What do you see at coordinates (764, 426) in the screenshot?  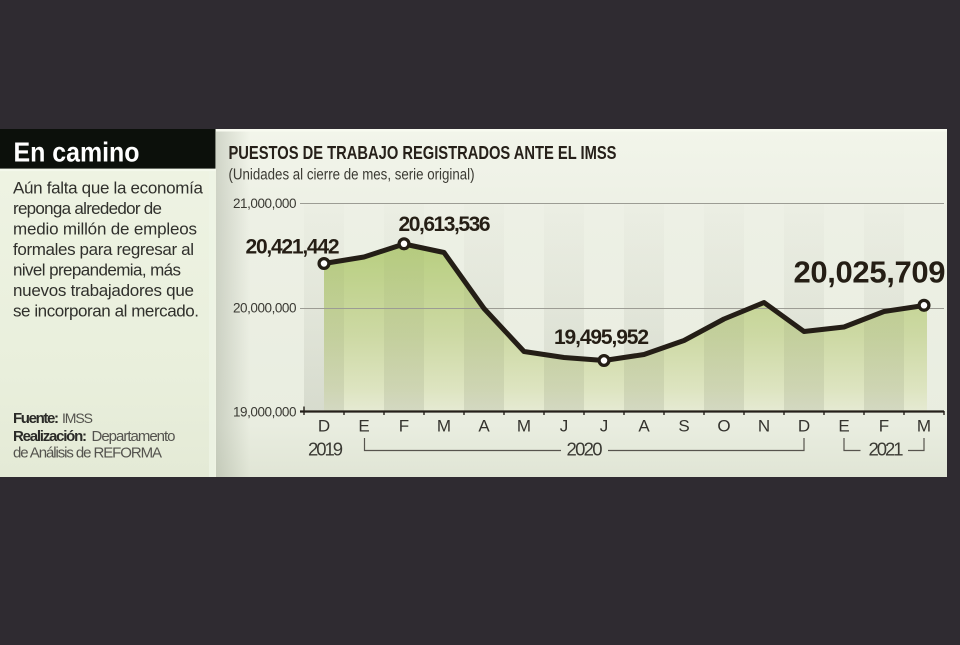 I see `svg-text: N` at bounding box center [764, 426].